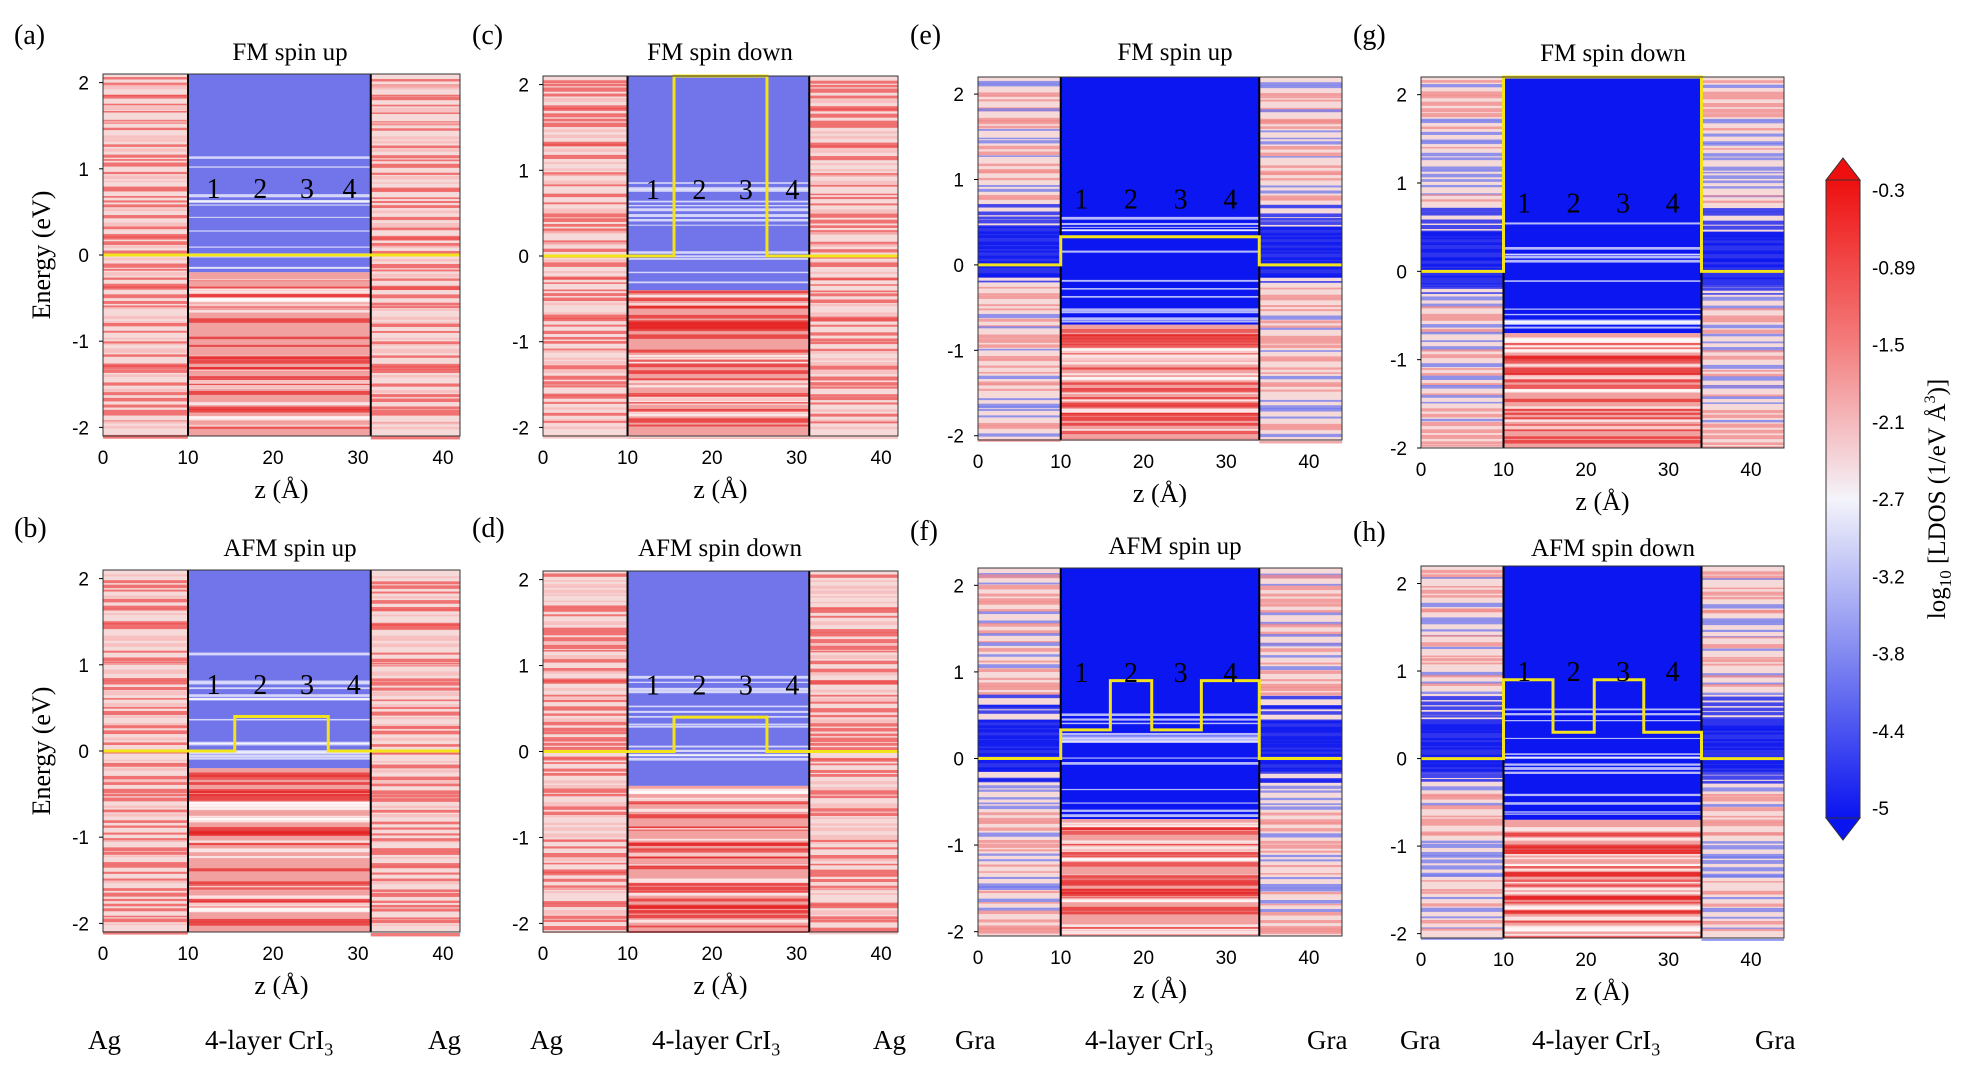 This screenshot has width=1964, height=1070. Describe the element at coordinates (796, 954) in the screenshot. I see `x-tick-label: 30` at that location.